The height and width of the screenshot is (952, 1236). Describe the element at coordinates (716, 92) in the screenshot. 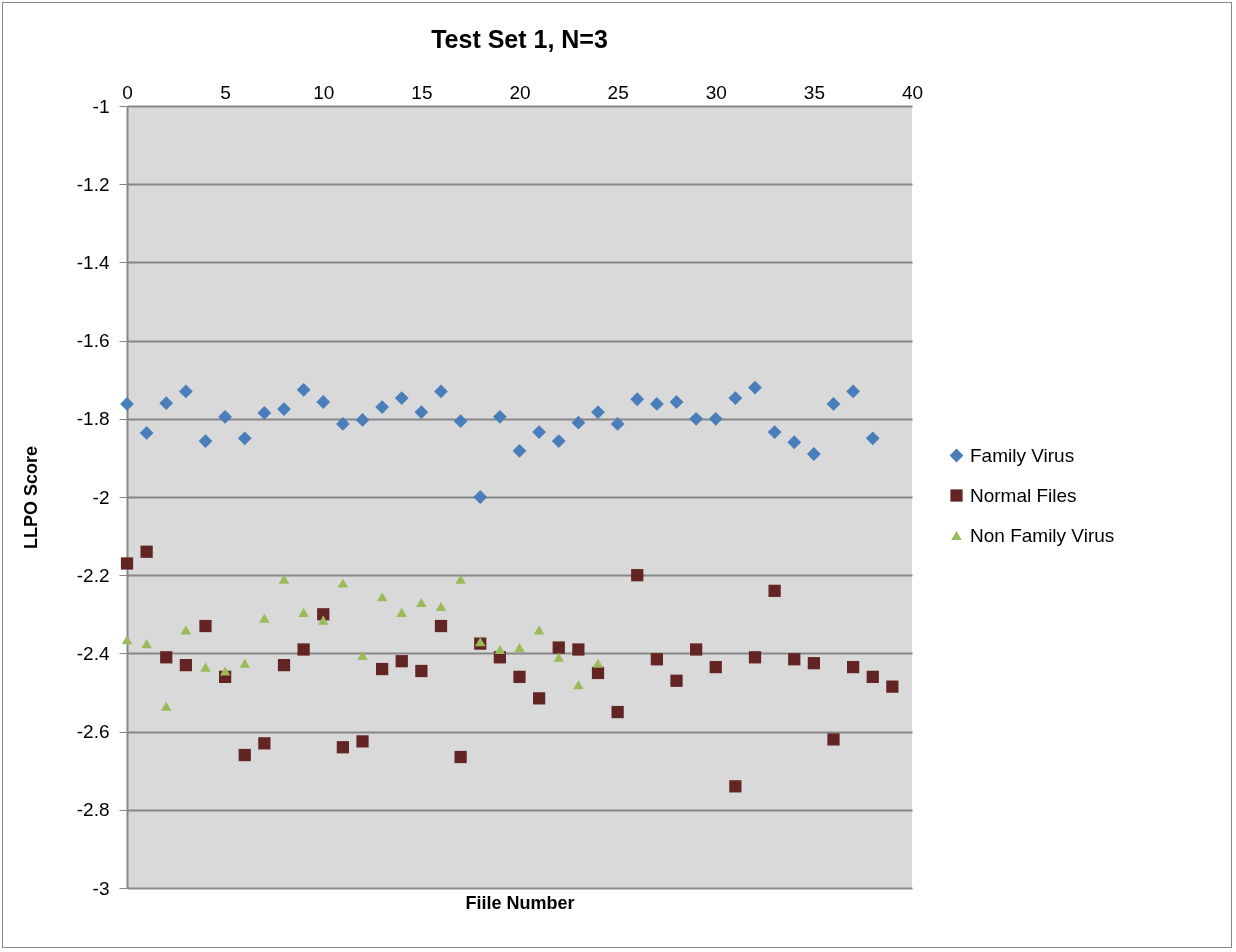

I see `x-tick-label: 30` at that location.